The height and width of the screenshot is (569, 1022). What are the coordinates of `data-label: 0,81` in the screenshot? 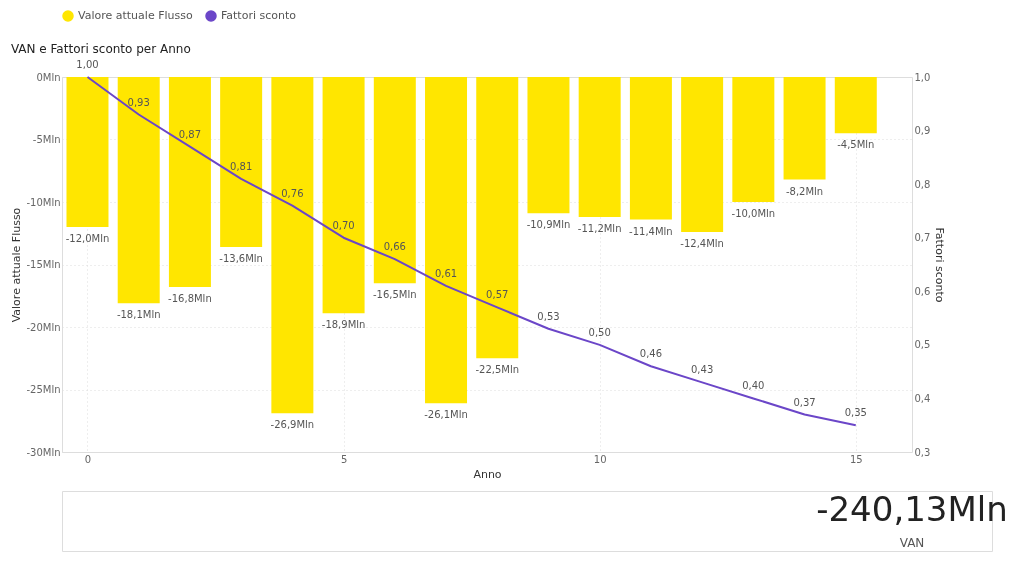 It's located at (241, 166).